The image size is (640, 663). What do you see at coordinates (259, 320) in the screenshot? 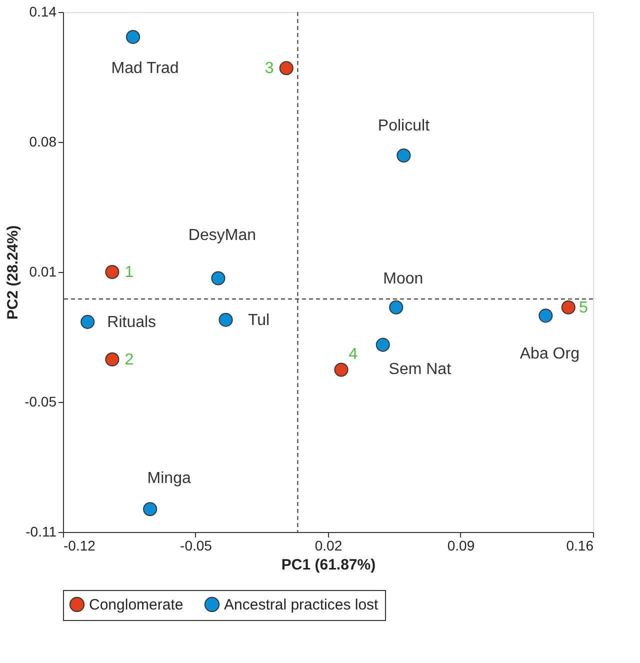
I see `annotation: Tul` at bounding box center [259, 320].